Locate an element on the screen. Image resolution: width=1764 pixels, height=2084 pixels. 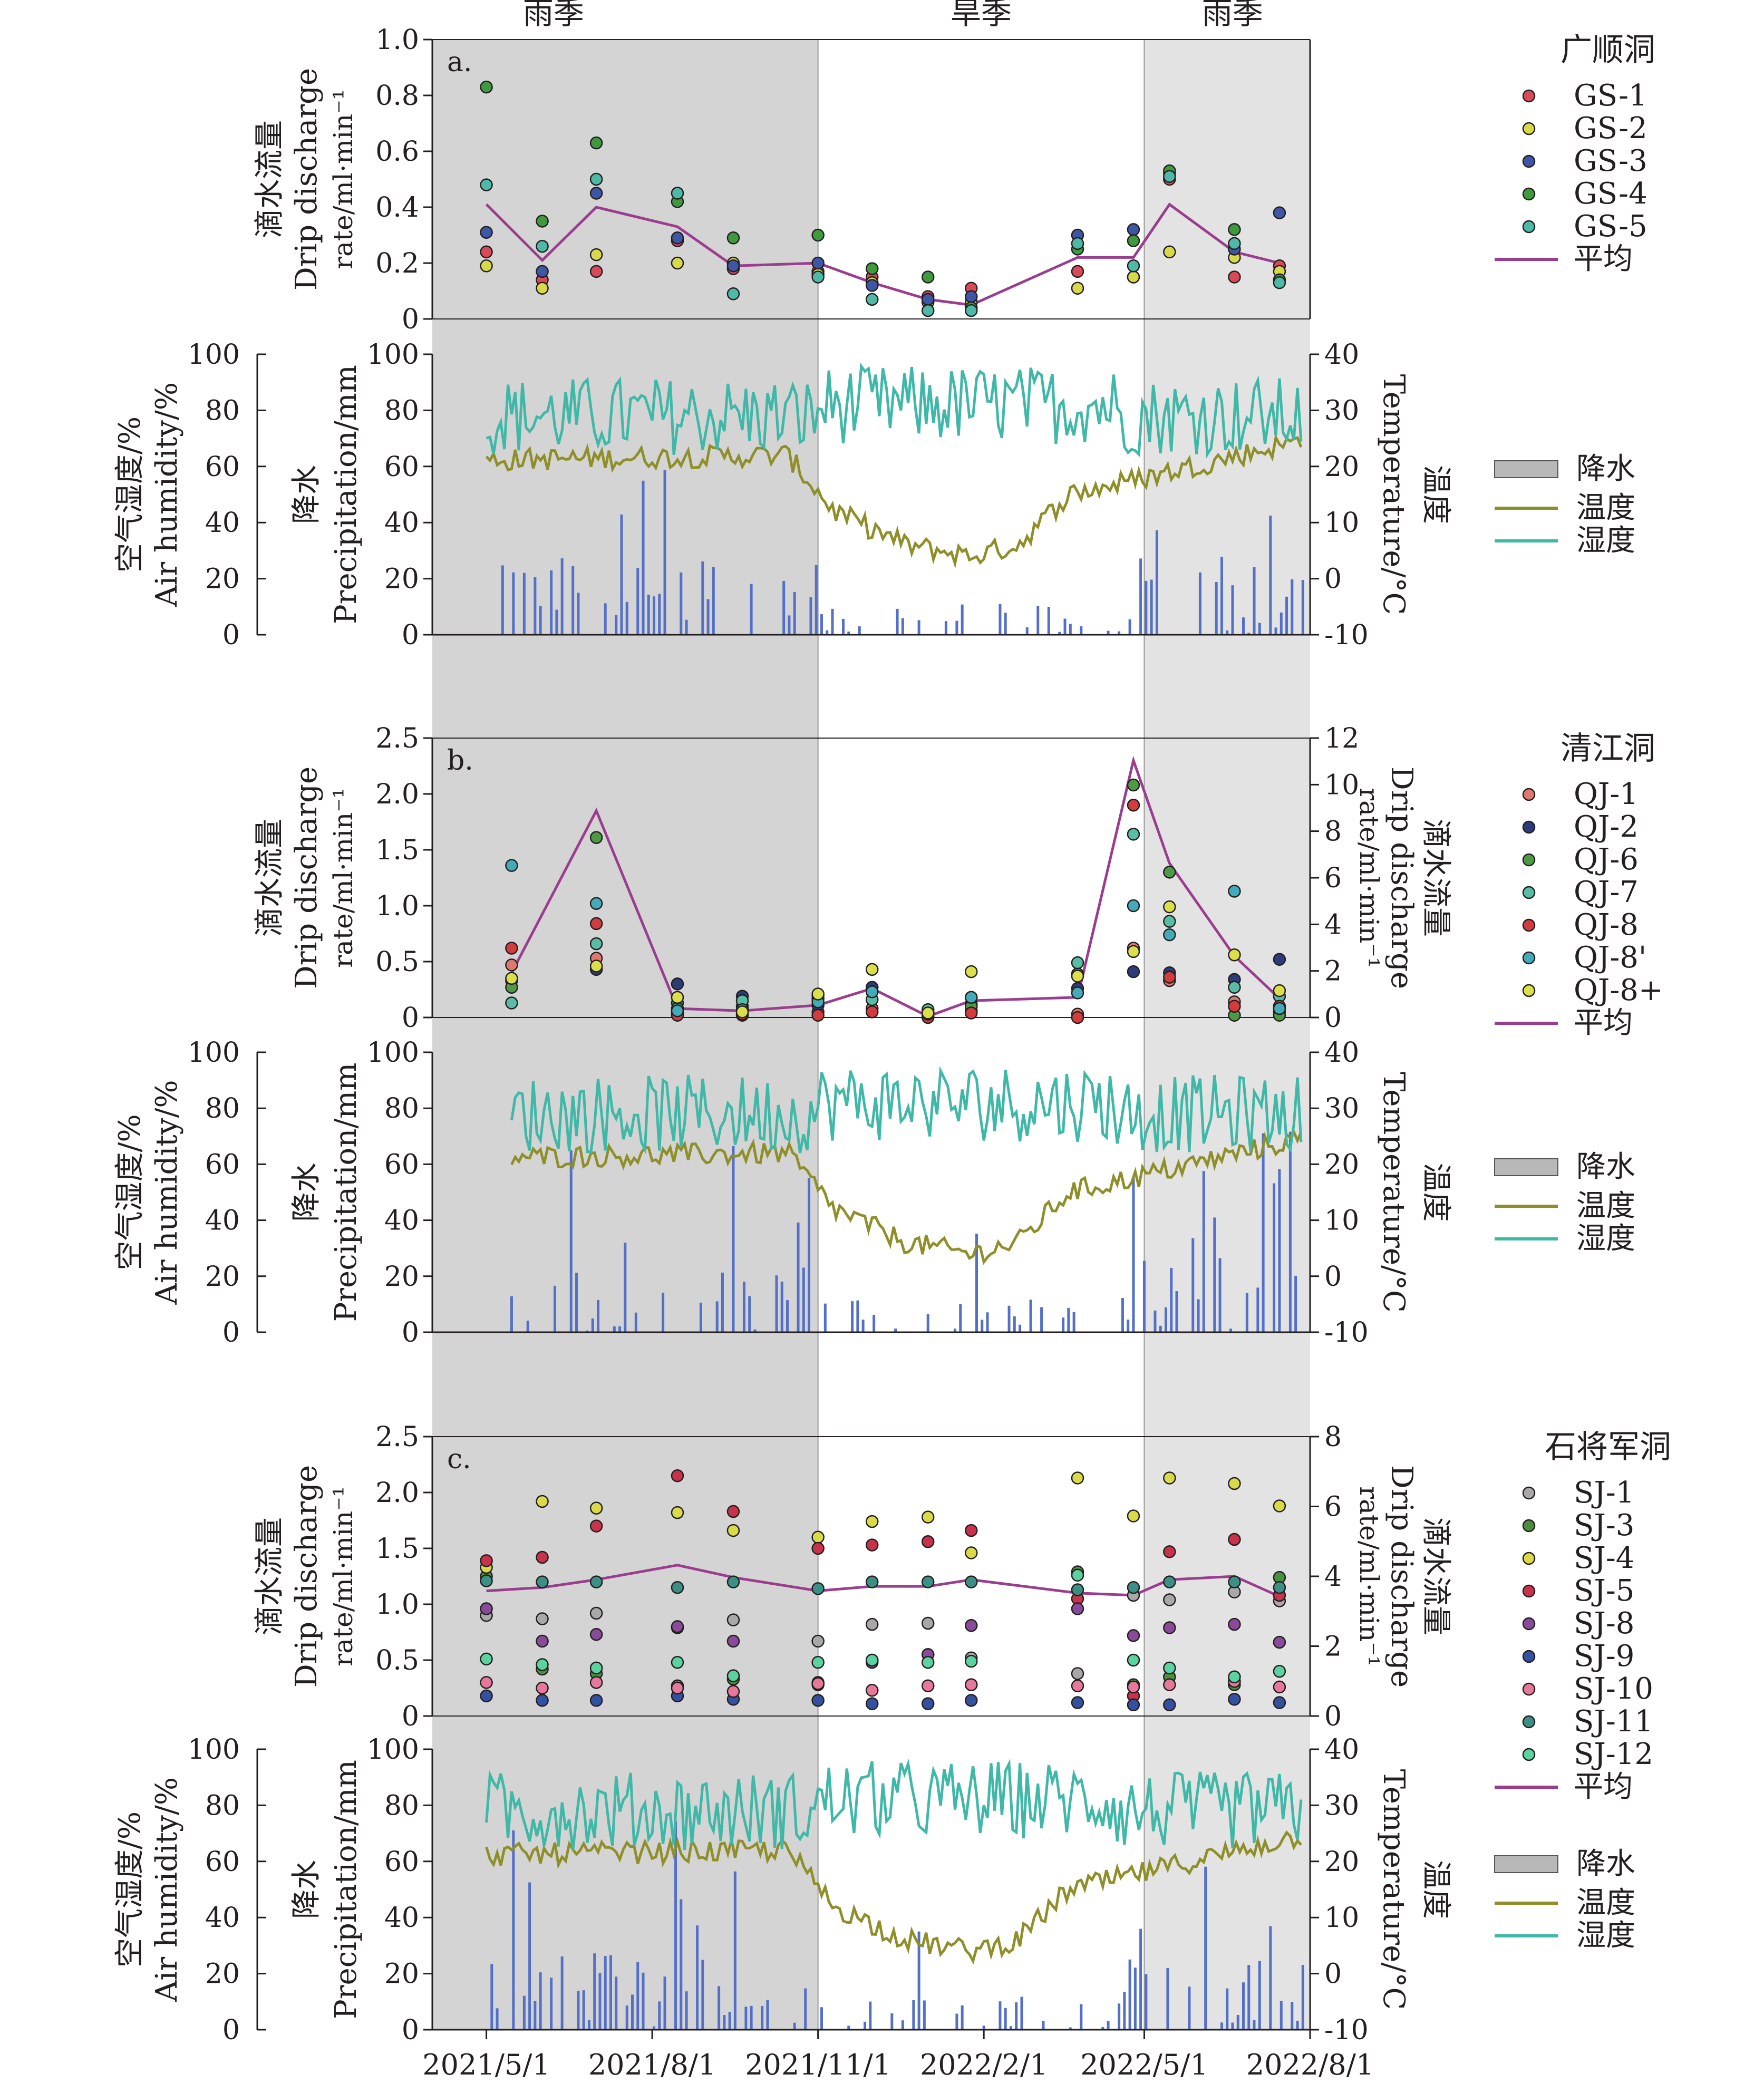
humidity-tick-label: 0 is located at coordinates (231, 2030).